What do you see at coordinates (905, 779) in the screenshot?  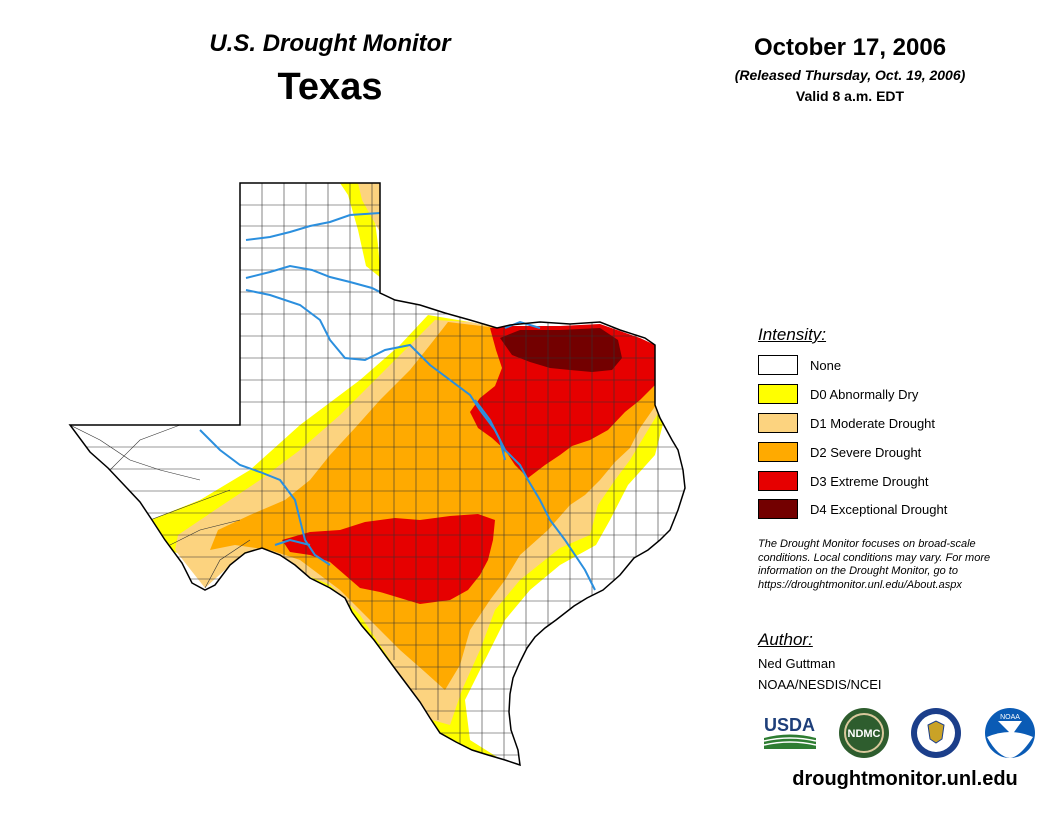 I see `website-link: droughtmonitor.unl.edu` at bounding box center [905, 779].